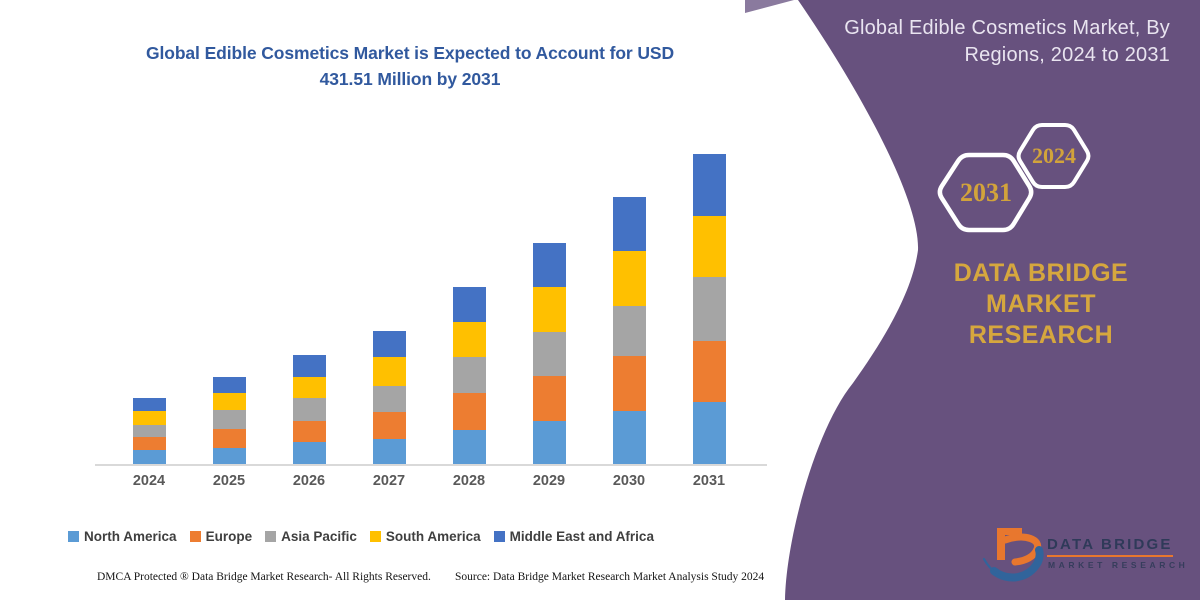  I want to click on stacked-bar-2028, so click(469, 375).